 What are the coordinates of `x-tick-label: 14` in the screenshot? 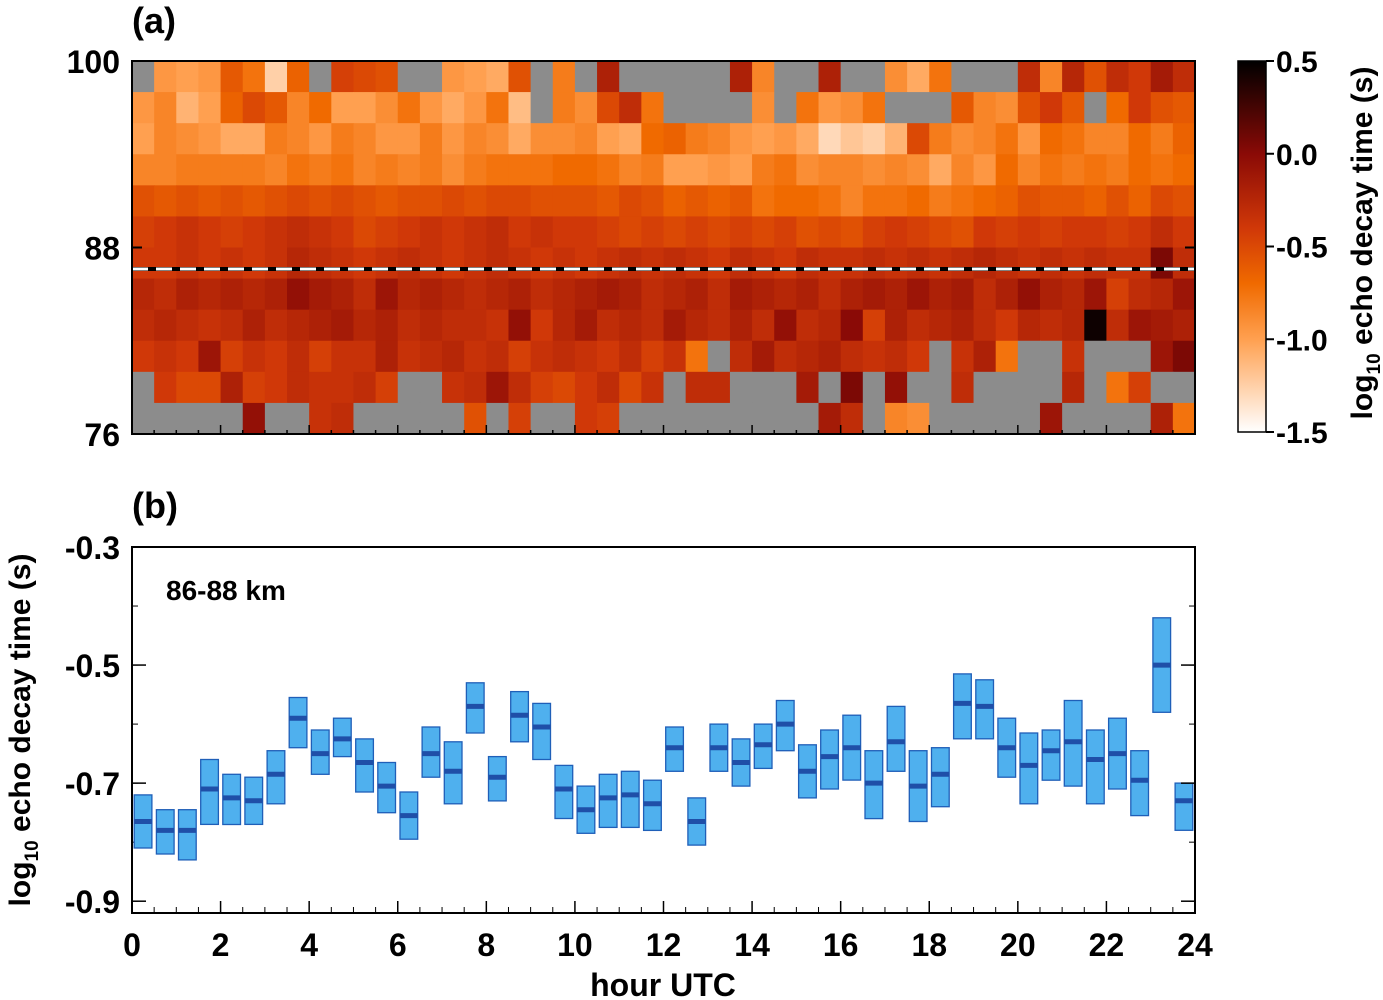 It's located at (752, 945).